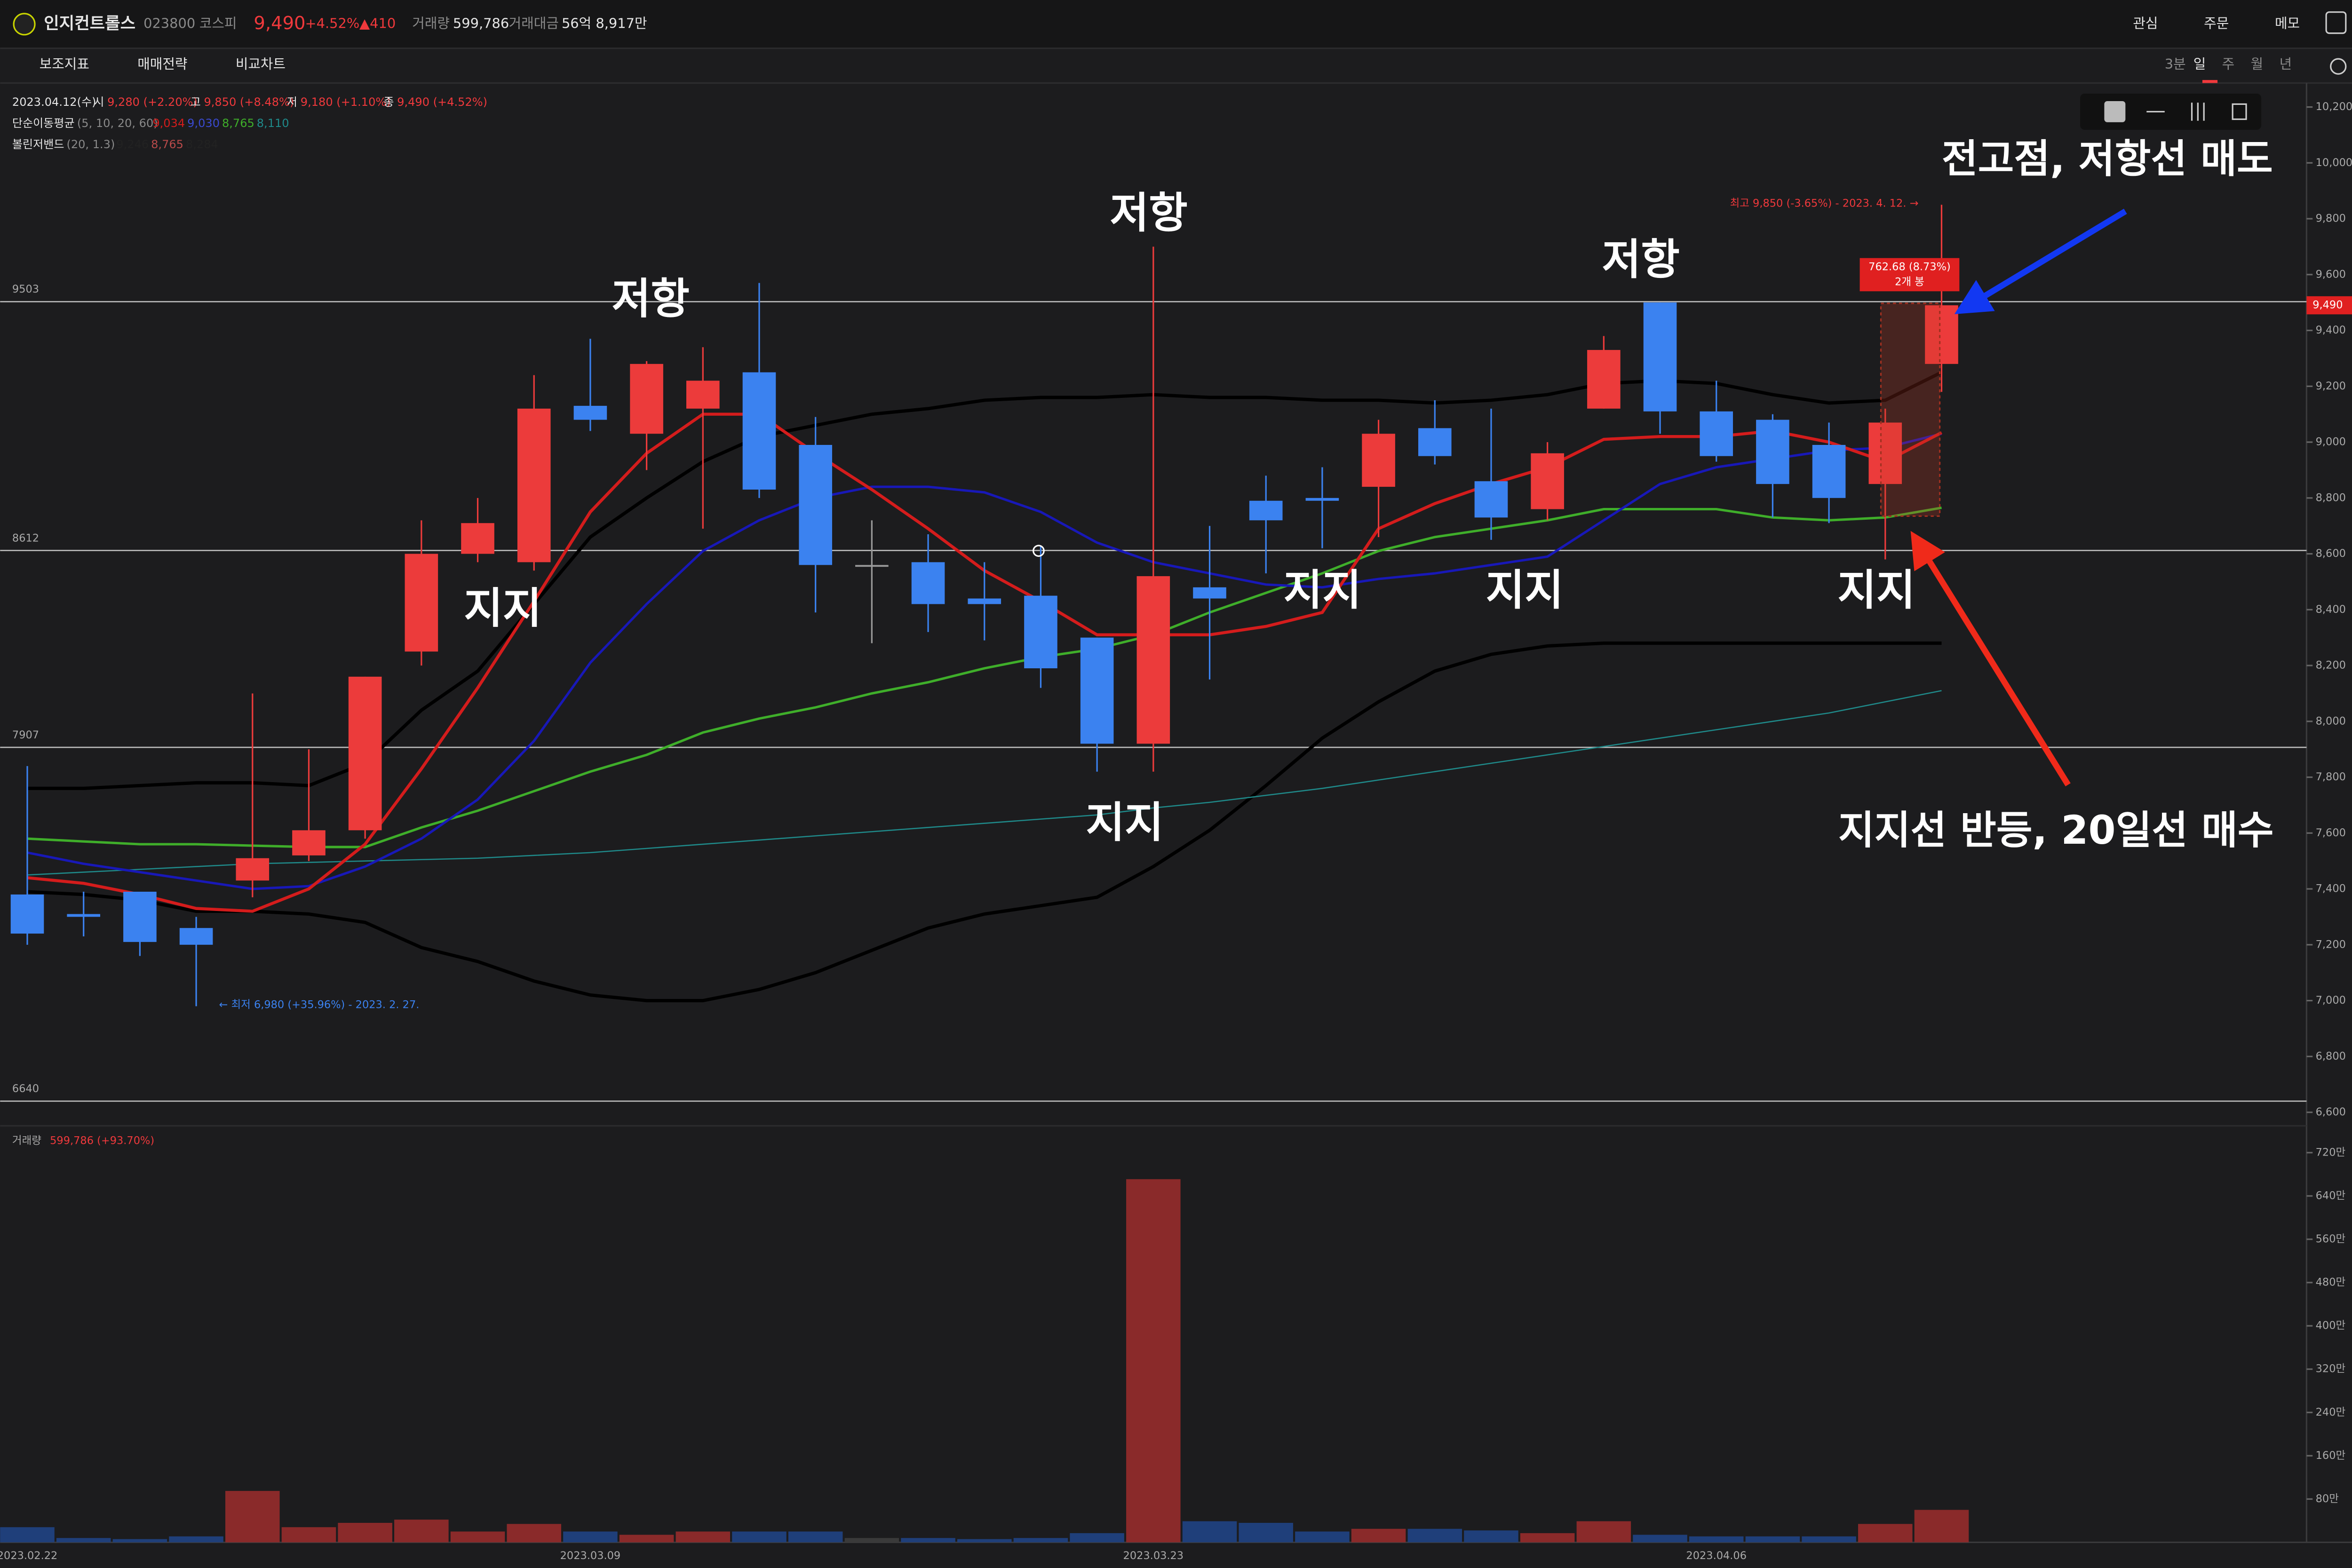 This screenshot has height=1568, width=2352. I want to click on drawing-toolbar, so click(2171, 111).